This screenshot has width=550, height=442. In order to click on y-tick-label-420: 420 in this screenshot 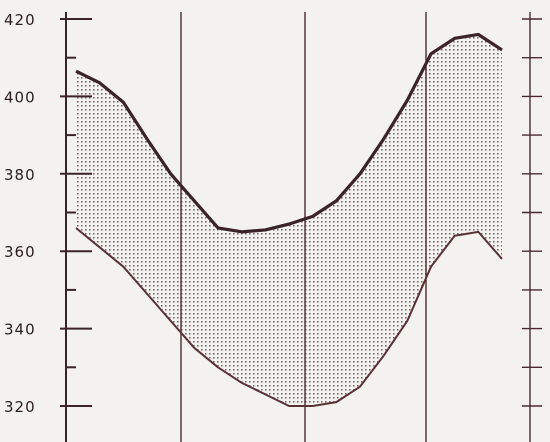, I will do `click(20, 20)`.